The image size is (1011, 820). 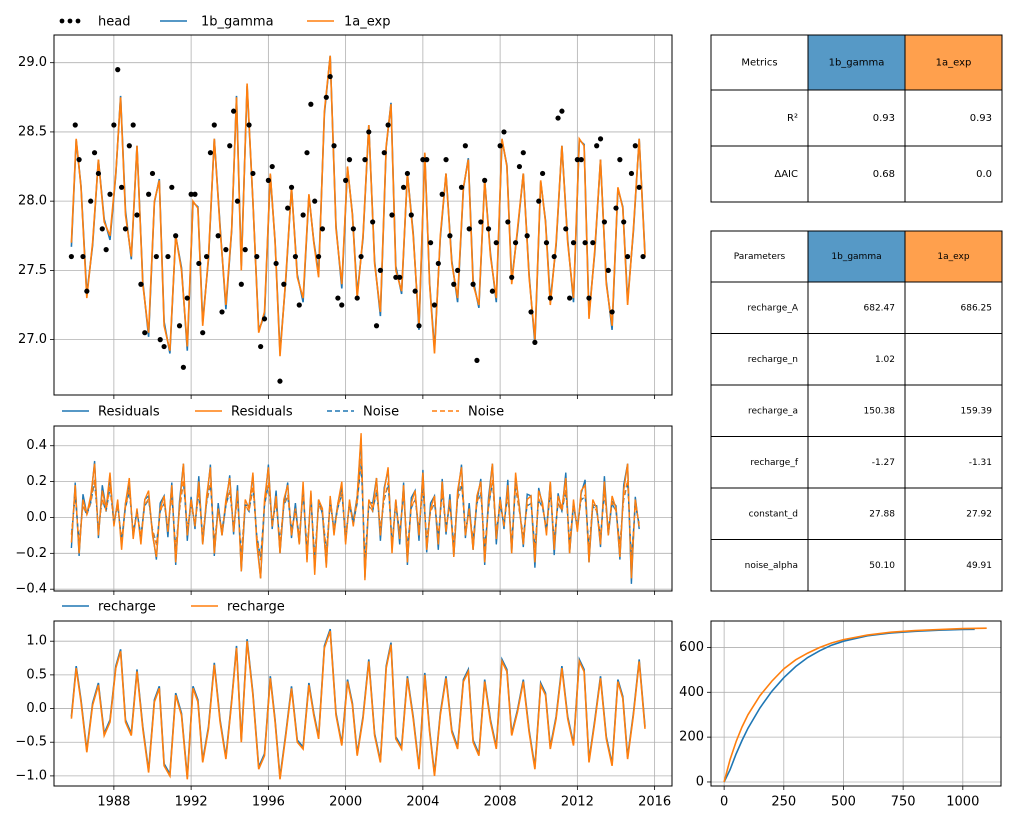 I want to click on y-tick-label: −0.5, so click(x=31, y=742).